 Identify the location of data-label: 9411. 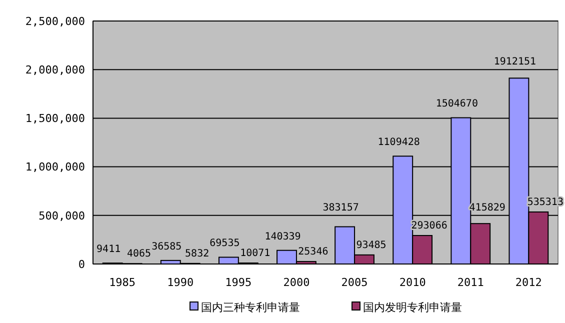
(108, 250).